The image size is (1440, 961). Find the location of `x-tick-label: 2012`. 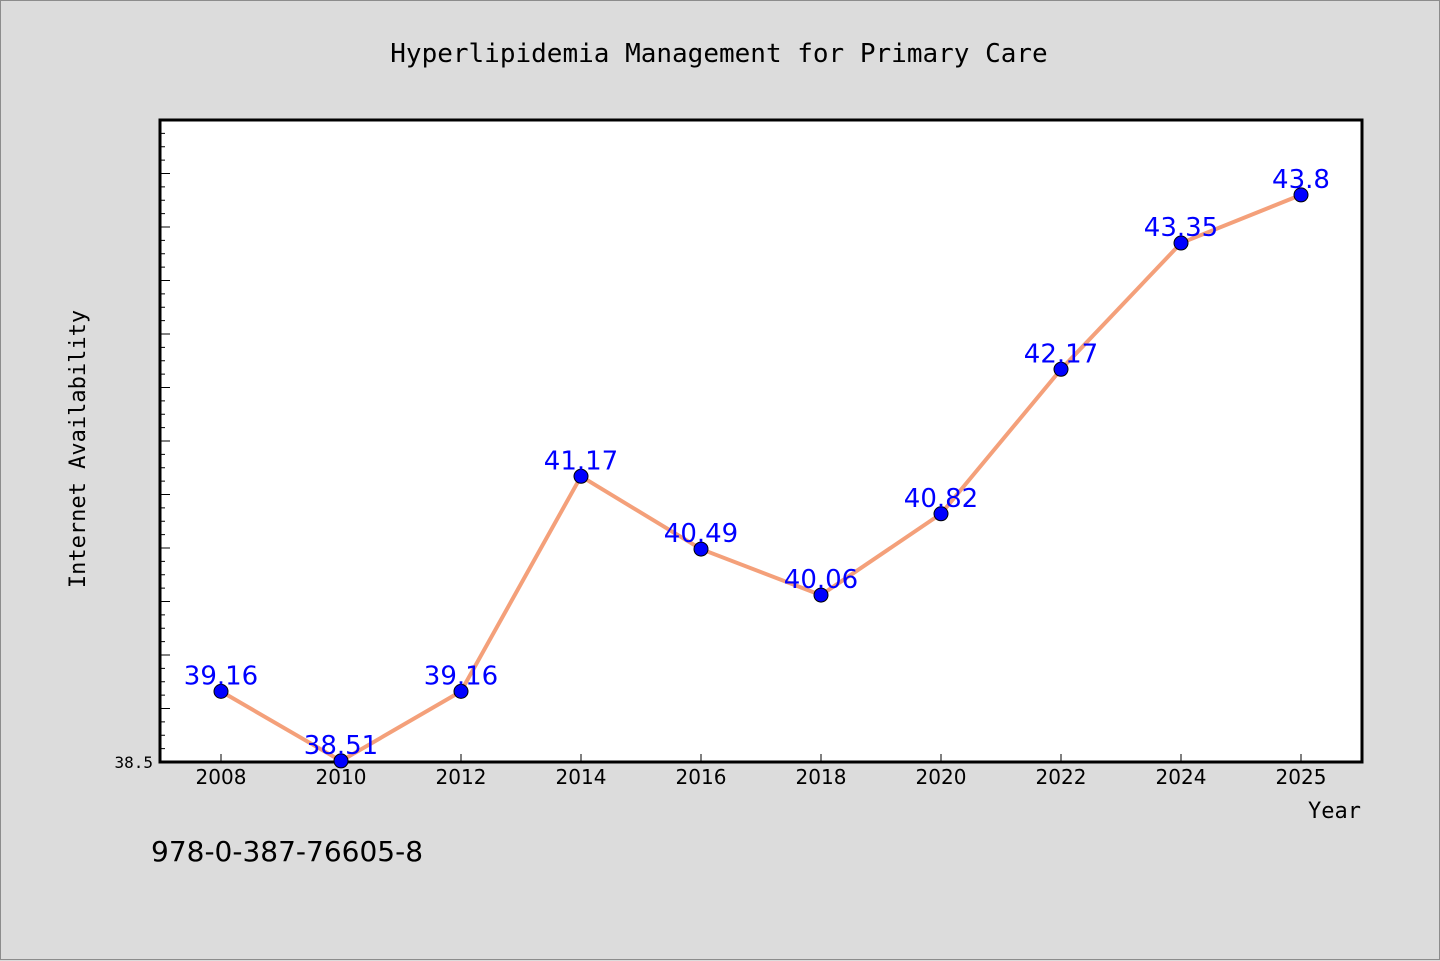

x-tick-label: 2012 is located at coordinates (461, 777).